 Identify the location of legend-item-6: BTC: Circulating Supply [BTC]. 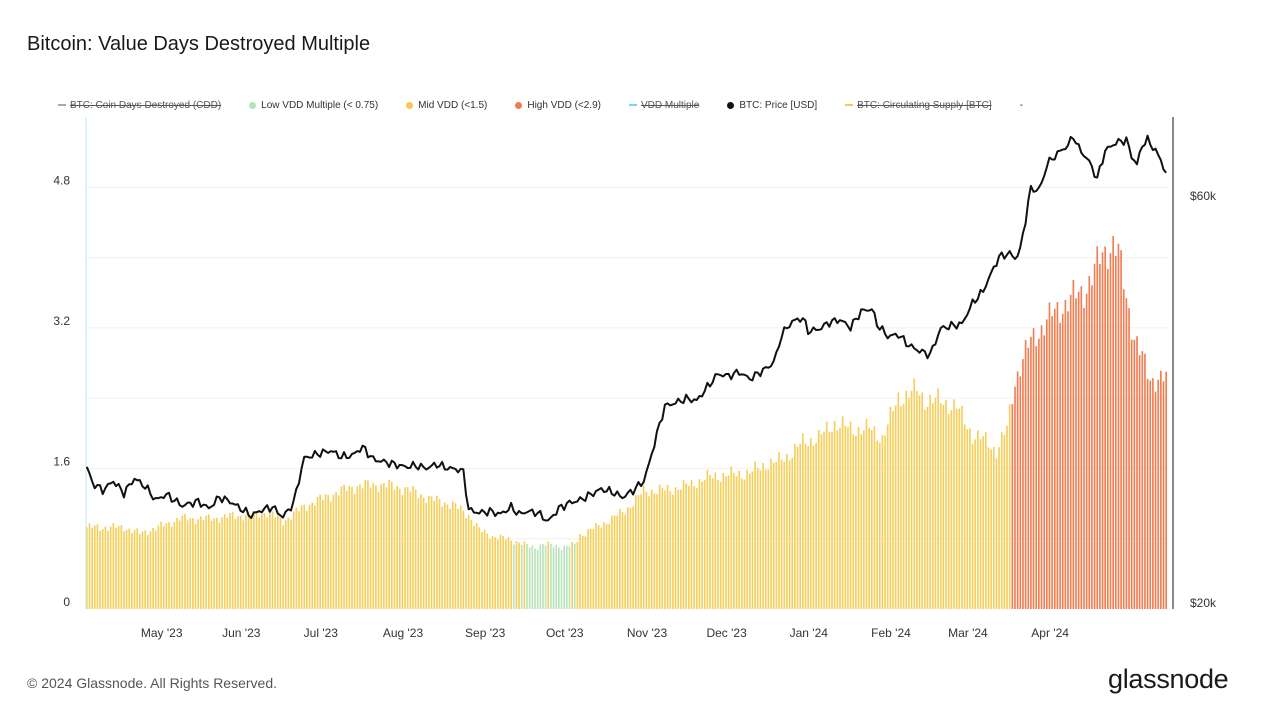
(918, 105).